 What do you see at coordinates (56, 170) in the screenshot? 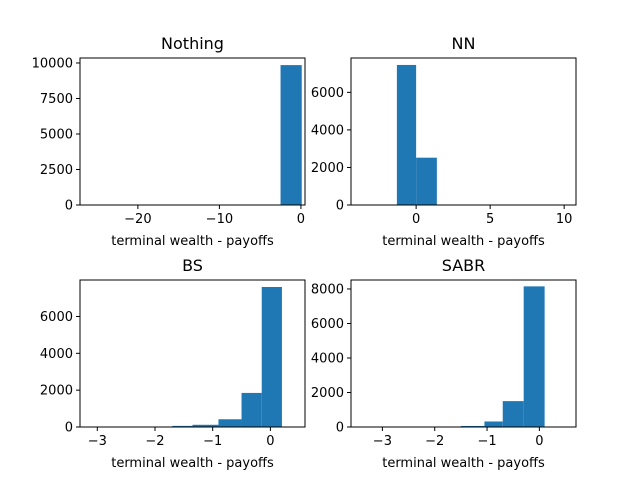
I see `y-tick-label: 2500` at bounding box center [56, 170].